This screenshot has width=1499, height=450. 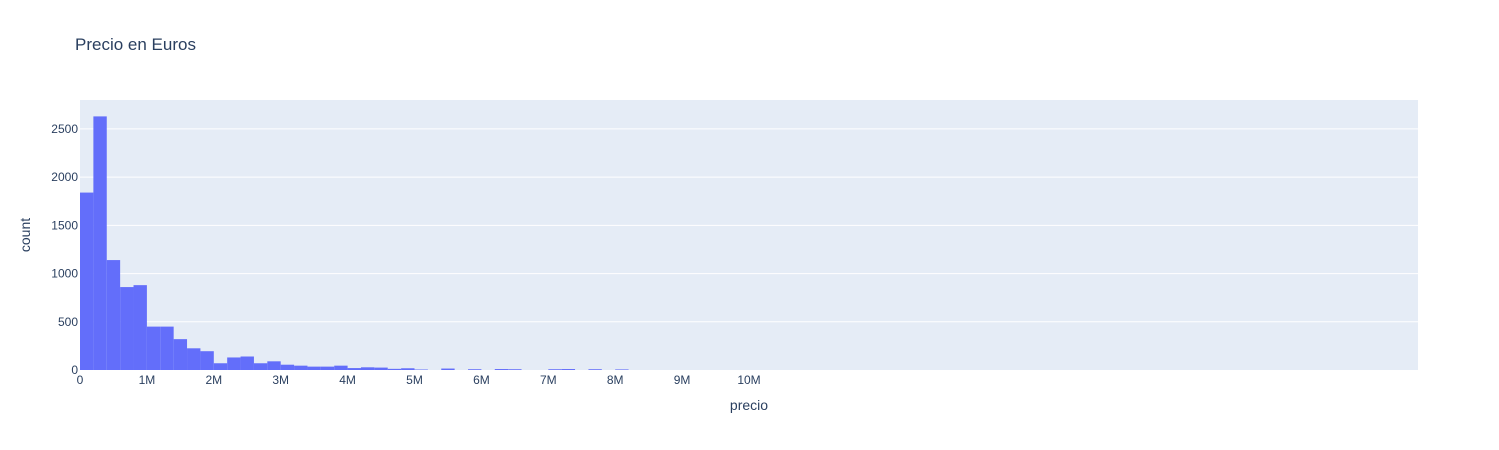 I want to click on y-tick-labels: 0 500 1000 1500 2000 2500, so click(x=64, y=249).